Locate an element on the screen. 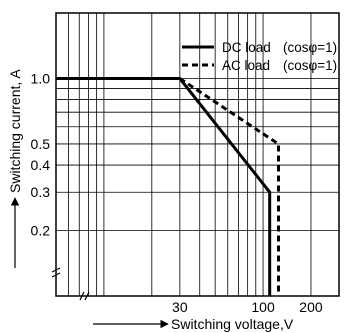  y-axis-title-group: Switching current, A is located at coordinates (15, 168).